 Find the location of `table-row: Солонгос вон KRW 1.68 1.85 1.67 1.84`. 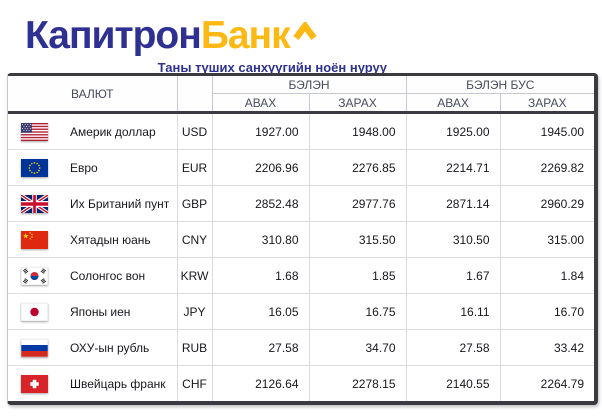

table-row: Солонгос вон KRW 1.68 1.85 1.67 1.84 is located at coordinates (301, 275).